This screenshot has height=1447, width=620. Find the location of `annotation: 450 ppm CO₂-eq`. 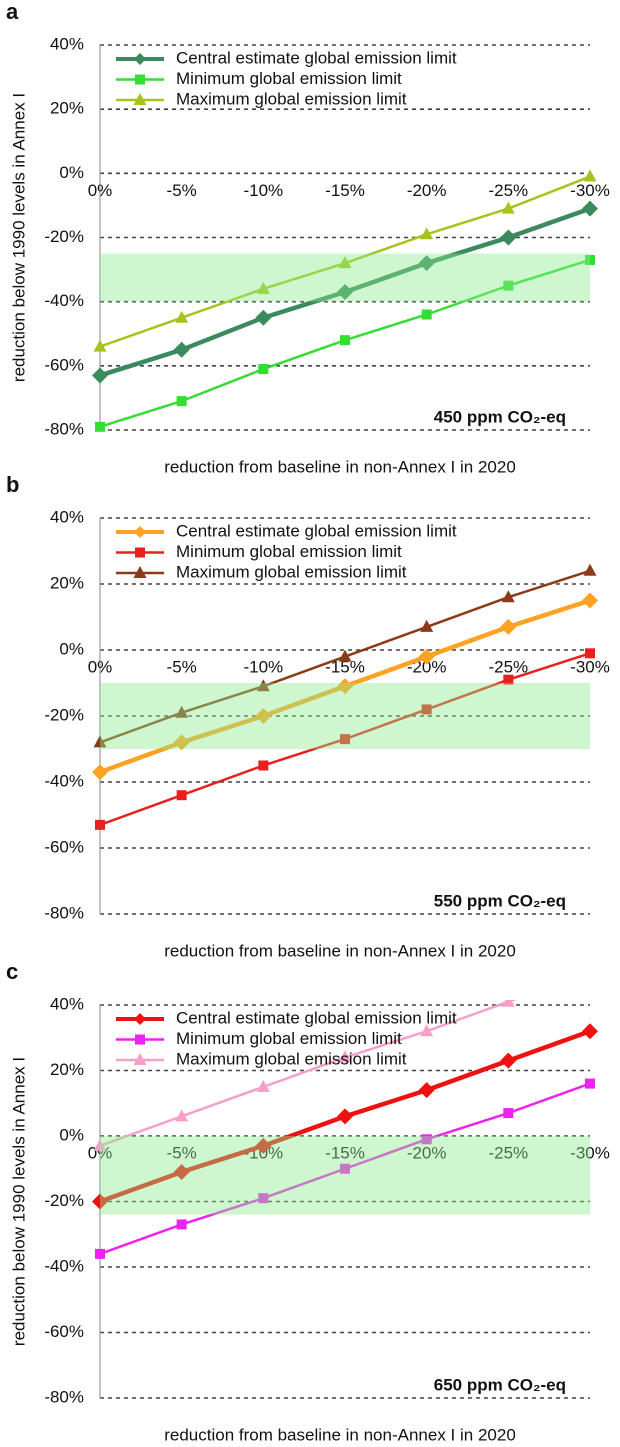

annotation: 450 ppm CO₂-eq is located at coordinates (500, 416).